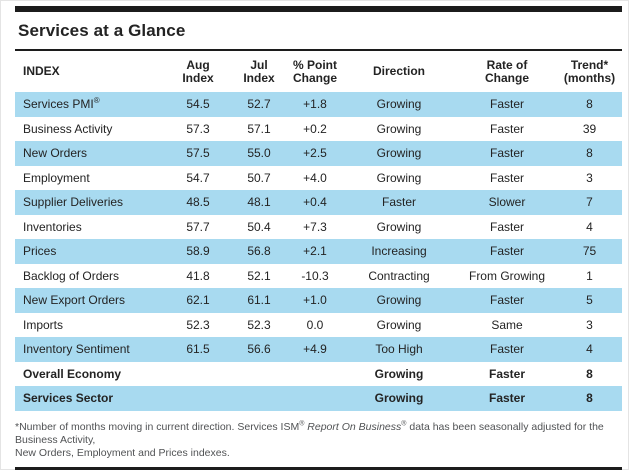  What do you see at coordinates (315, 251) in the screenshot?
I see `point-change-value: +2.1` at bounding box center [315, 251].